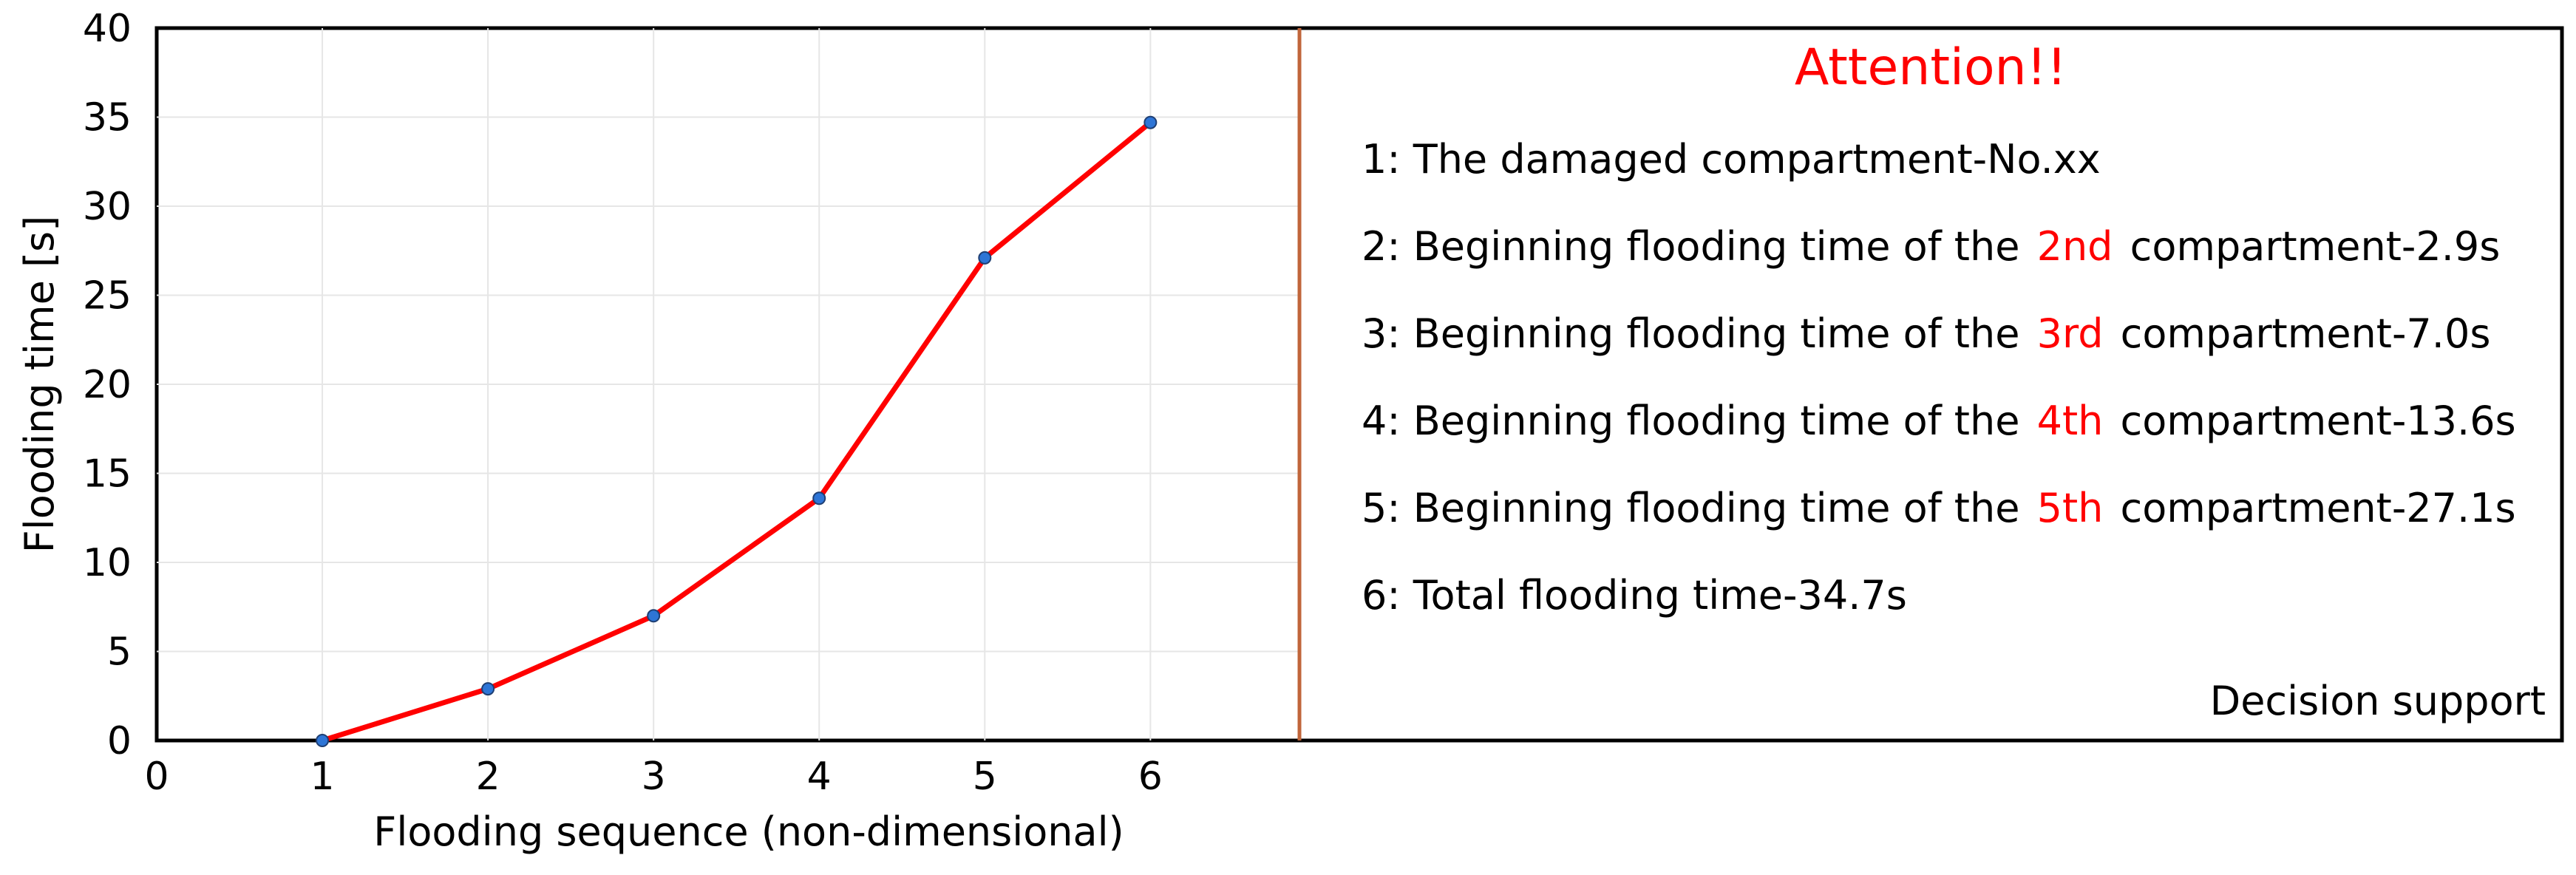 The image size is (2576, 875). What do you see at coordinates (1634, 596) in the screenshot?
I see `info-line-6: 6: Total flooding time-34.7s` at bounding box center [1634, 596].